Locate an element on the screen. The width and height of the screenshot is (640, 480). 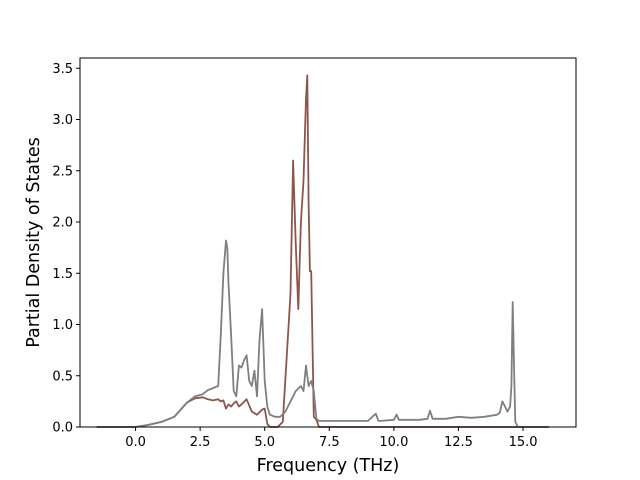
x-tick-label: 12.5 is located at coordinates (458, 442).